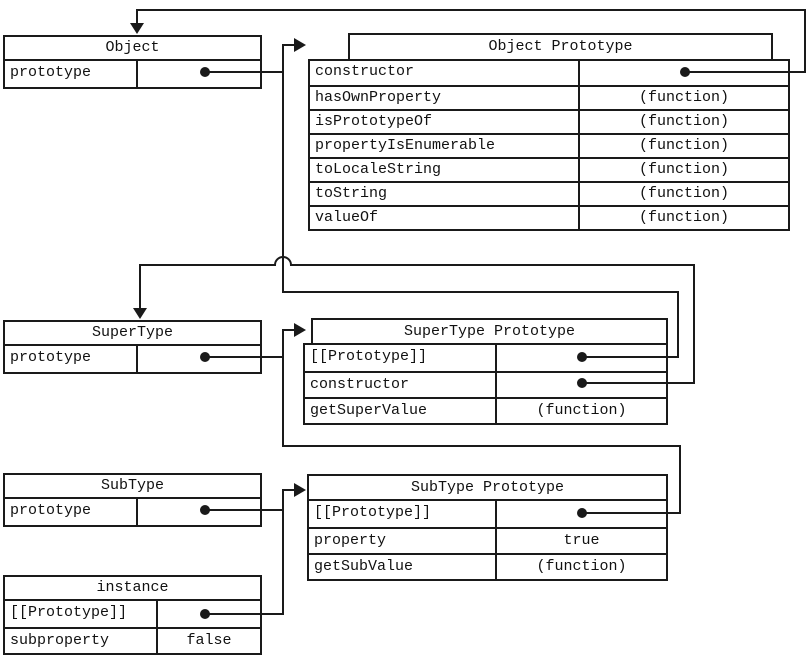 The width and height of the screenshot is (812, 655). I want to click on object-box: Object prototype, so click(132, 62).